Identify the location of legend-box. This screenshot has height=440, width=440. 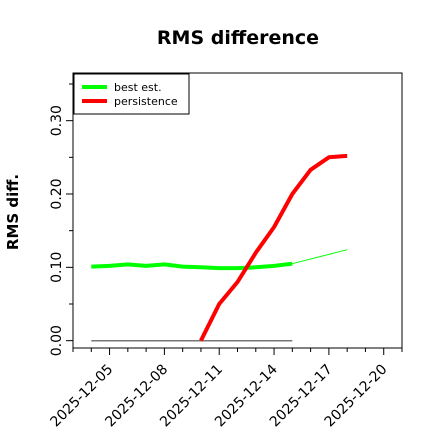
(131, 94).